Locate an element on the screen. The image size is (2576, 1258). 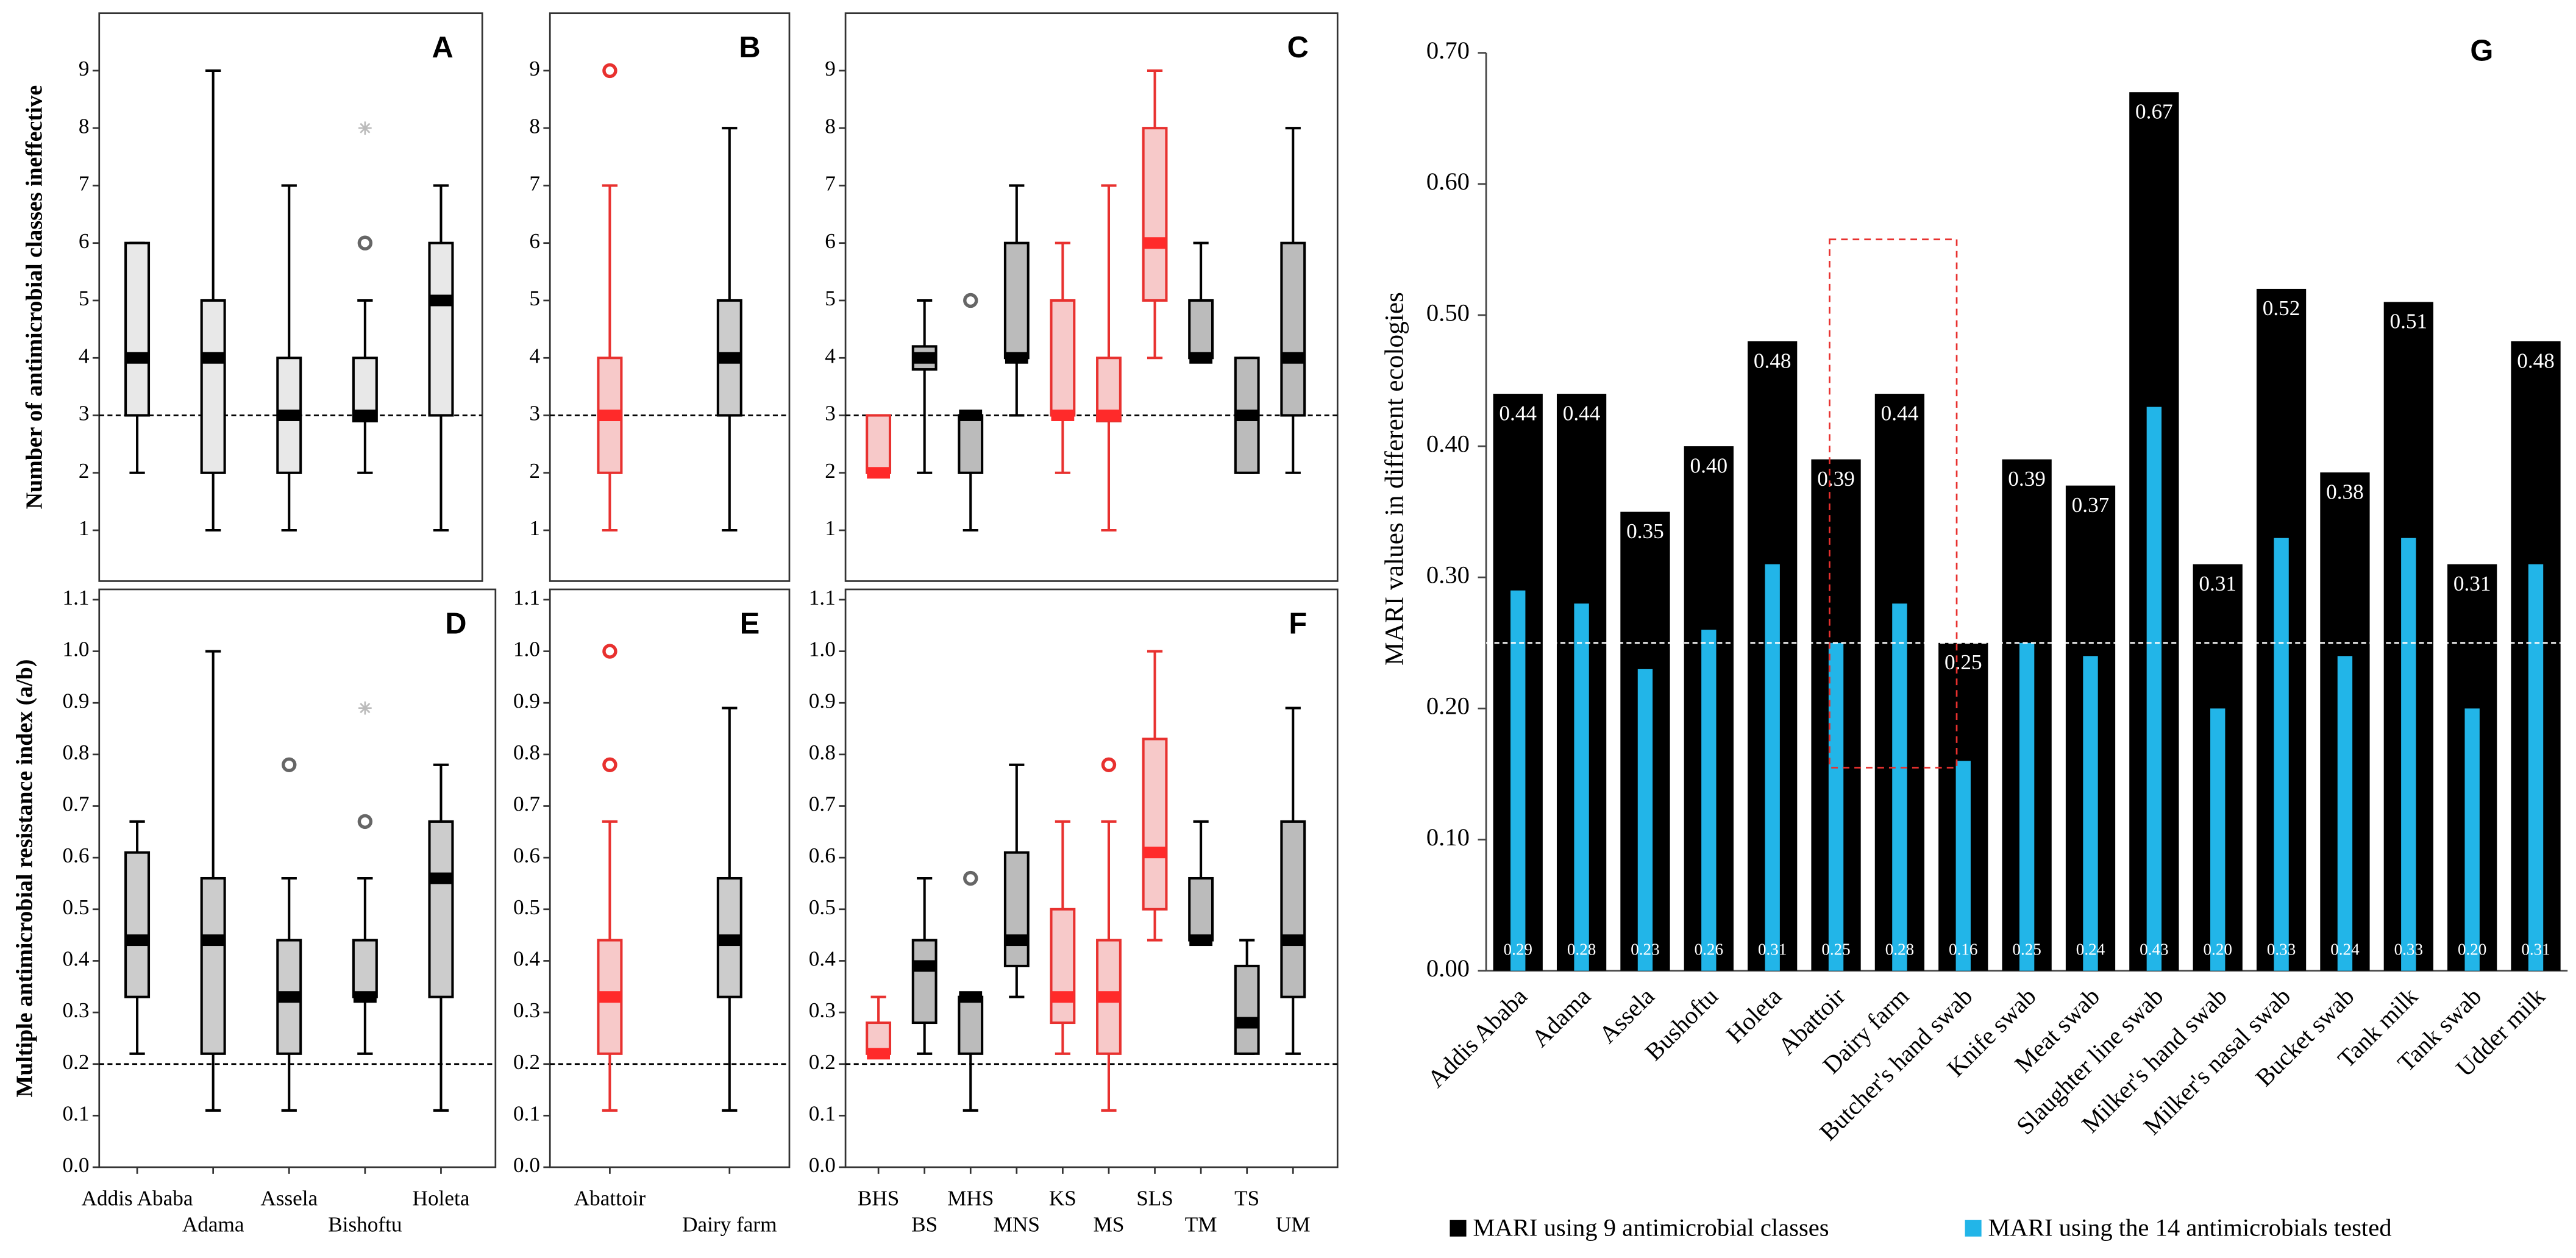
panel-frame is located at coordinates (1091, 297).